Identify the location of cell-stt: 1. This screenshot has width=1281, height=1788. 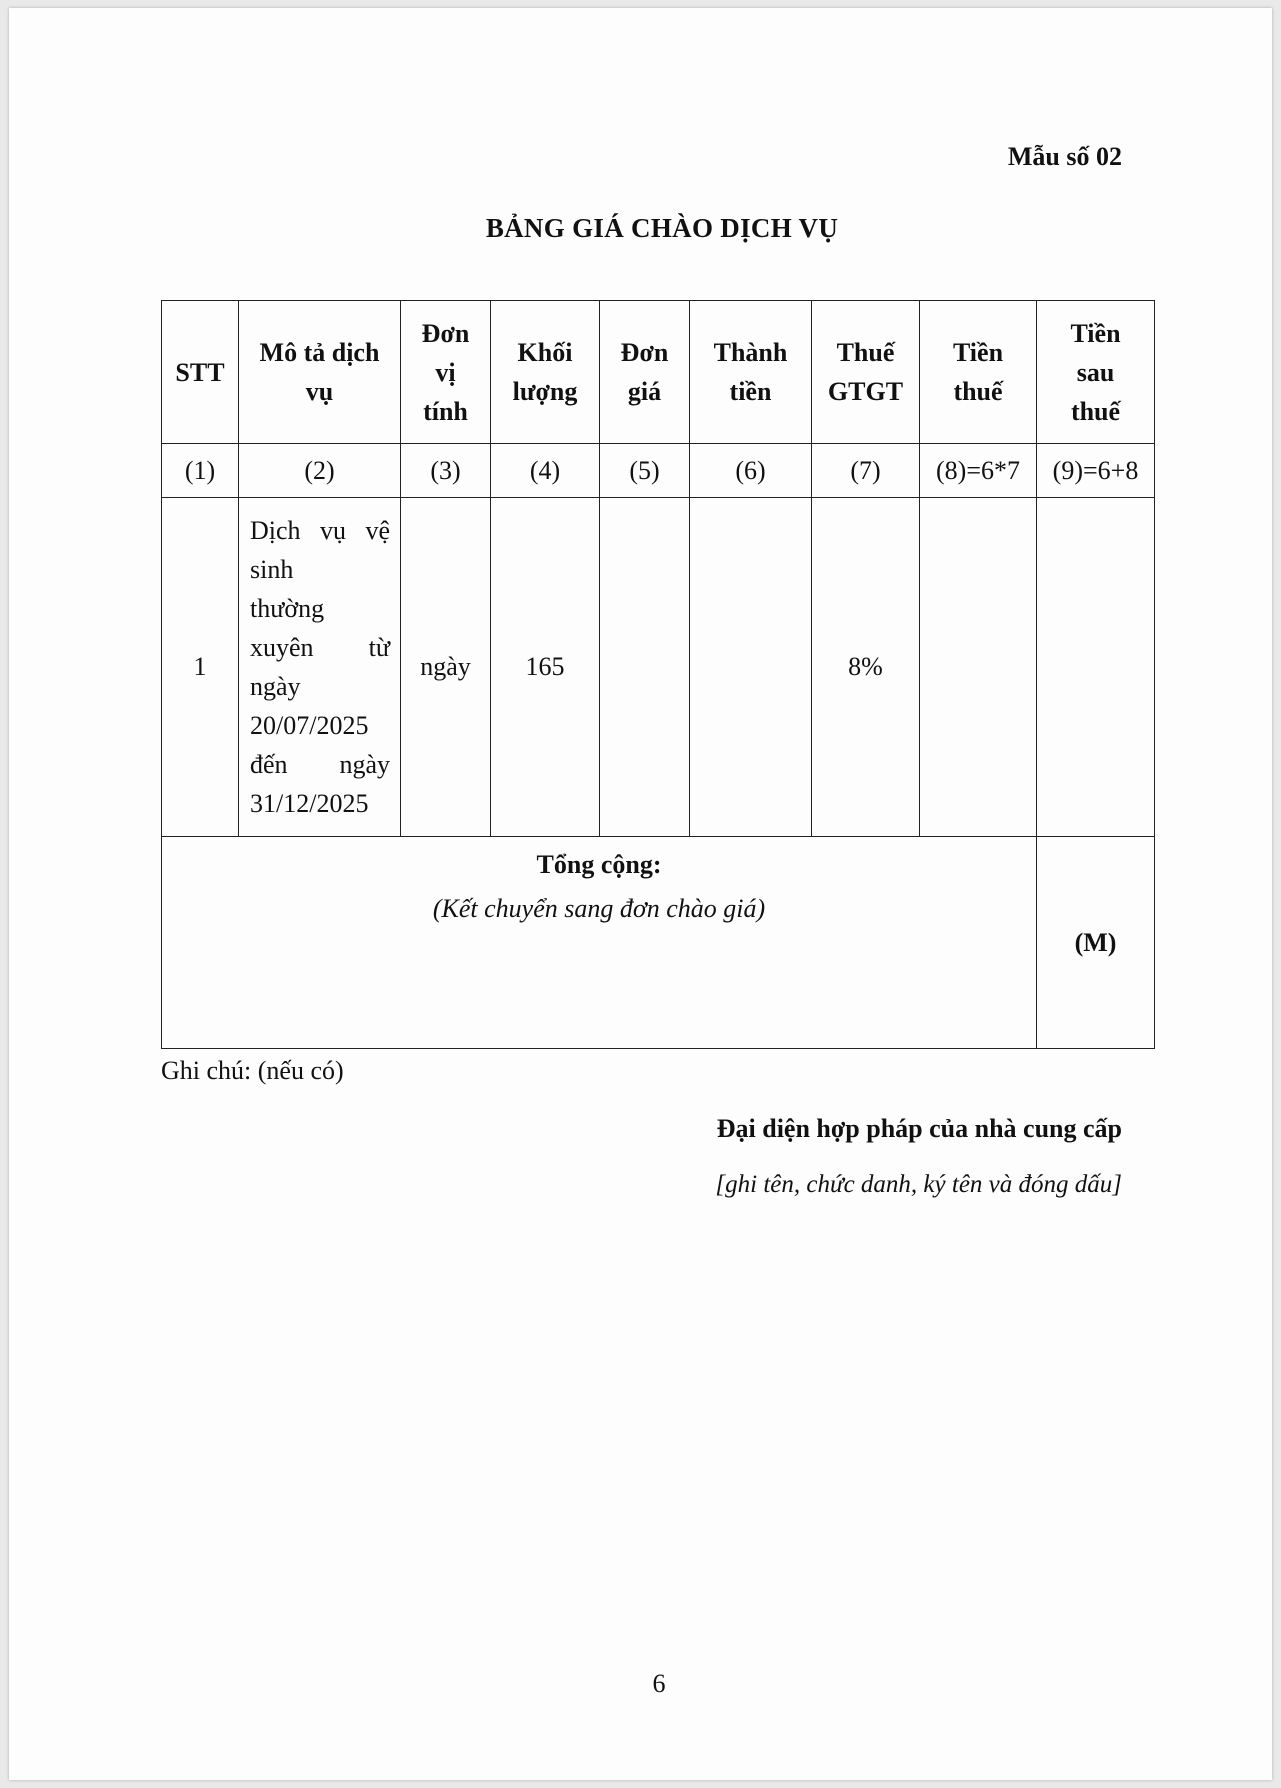
(200, 667).